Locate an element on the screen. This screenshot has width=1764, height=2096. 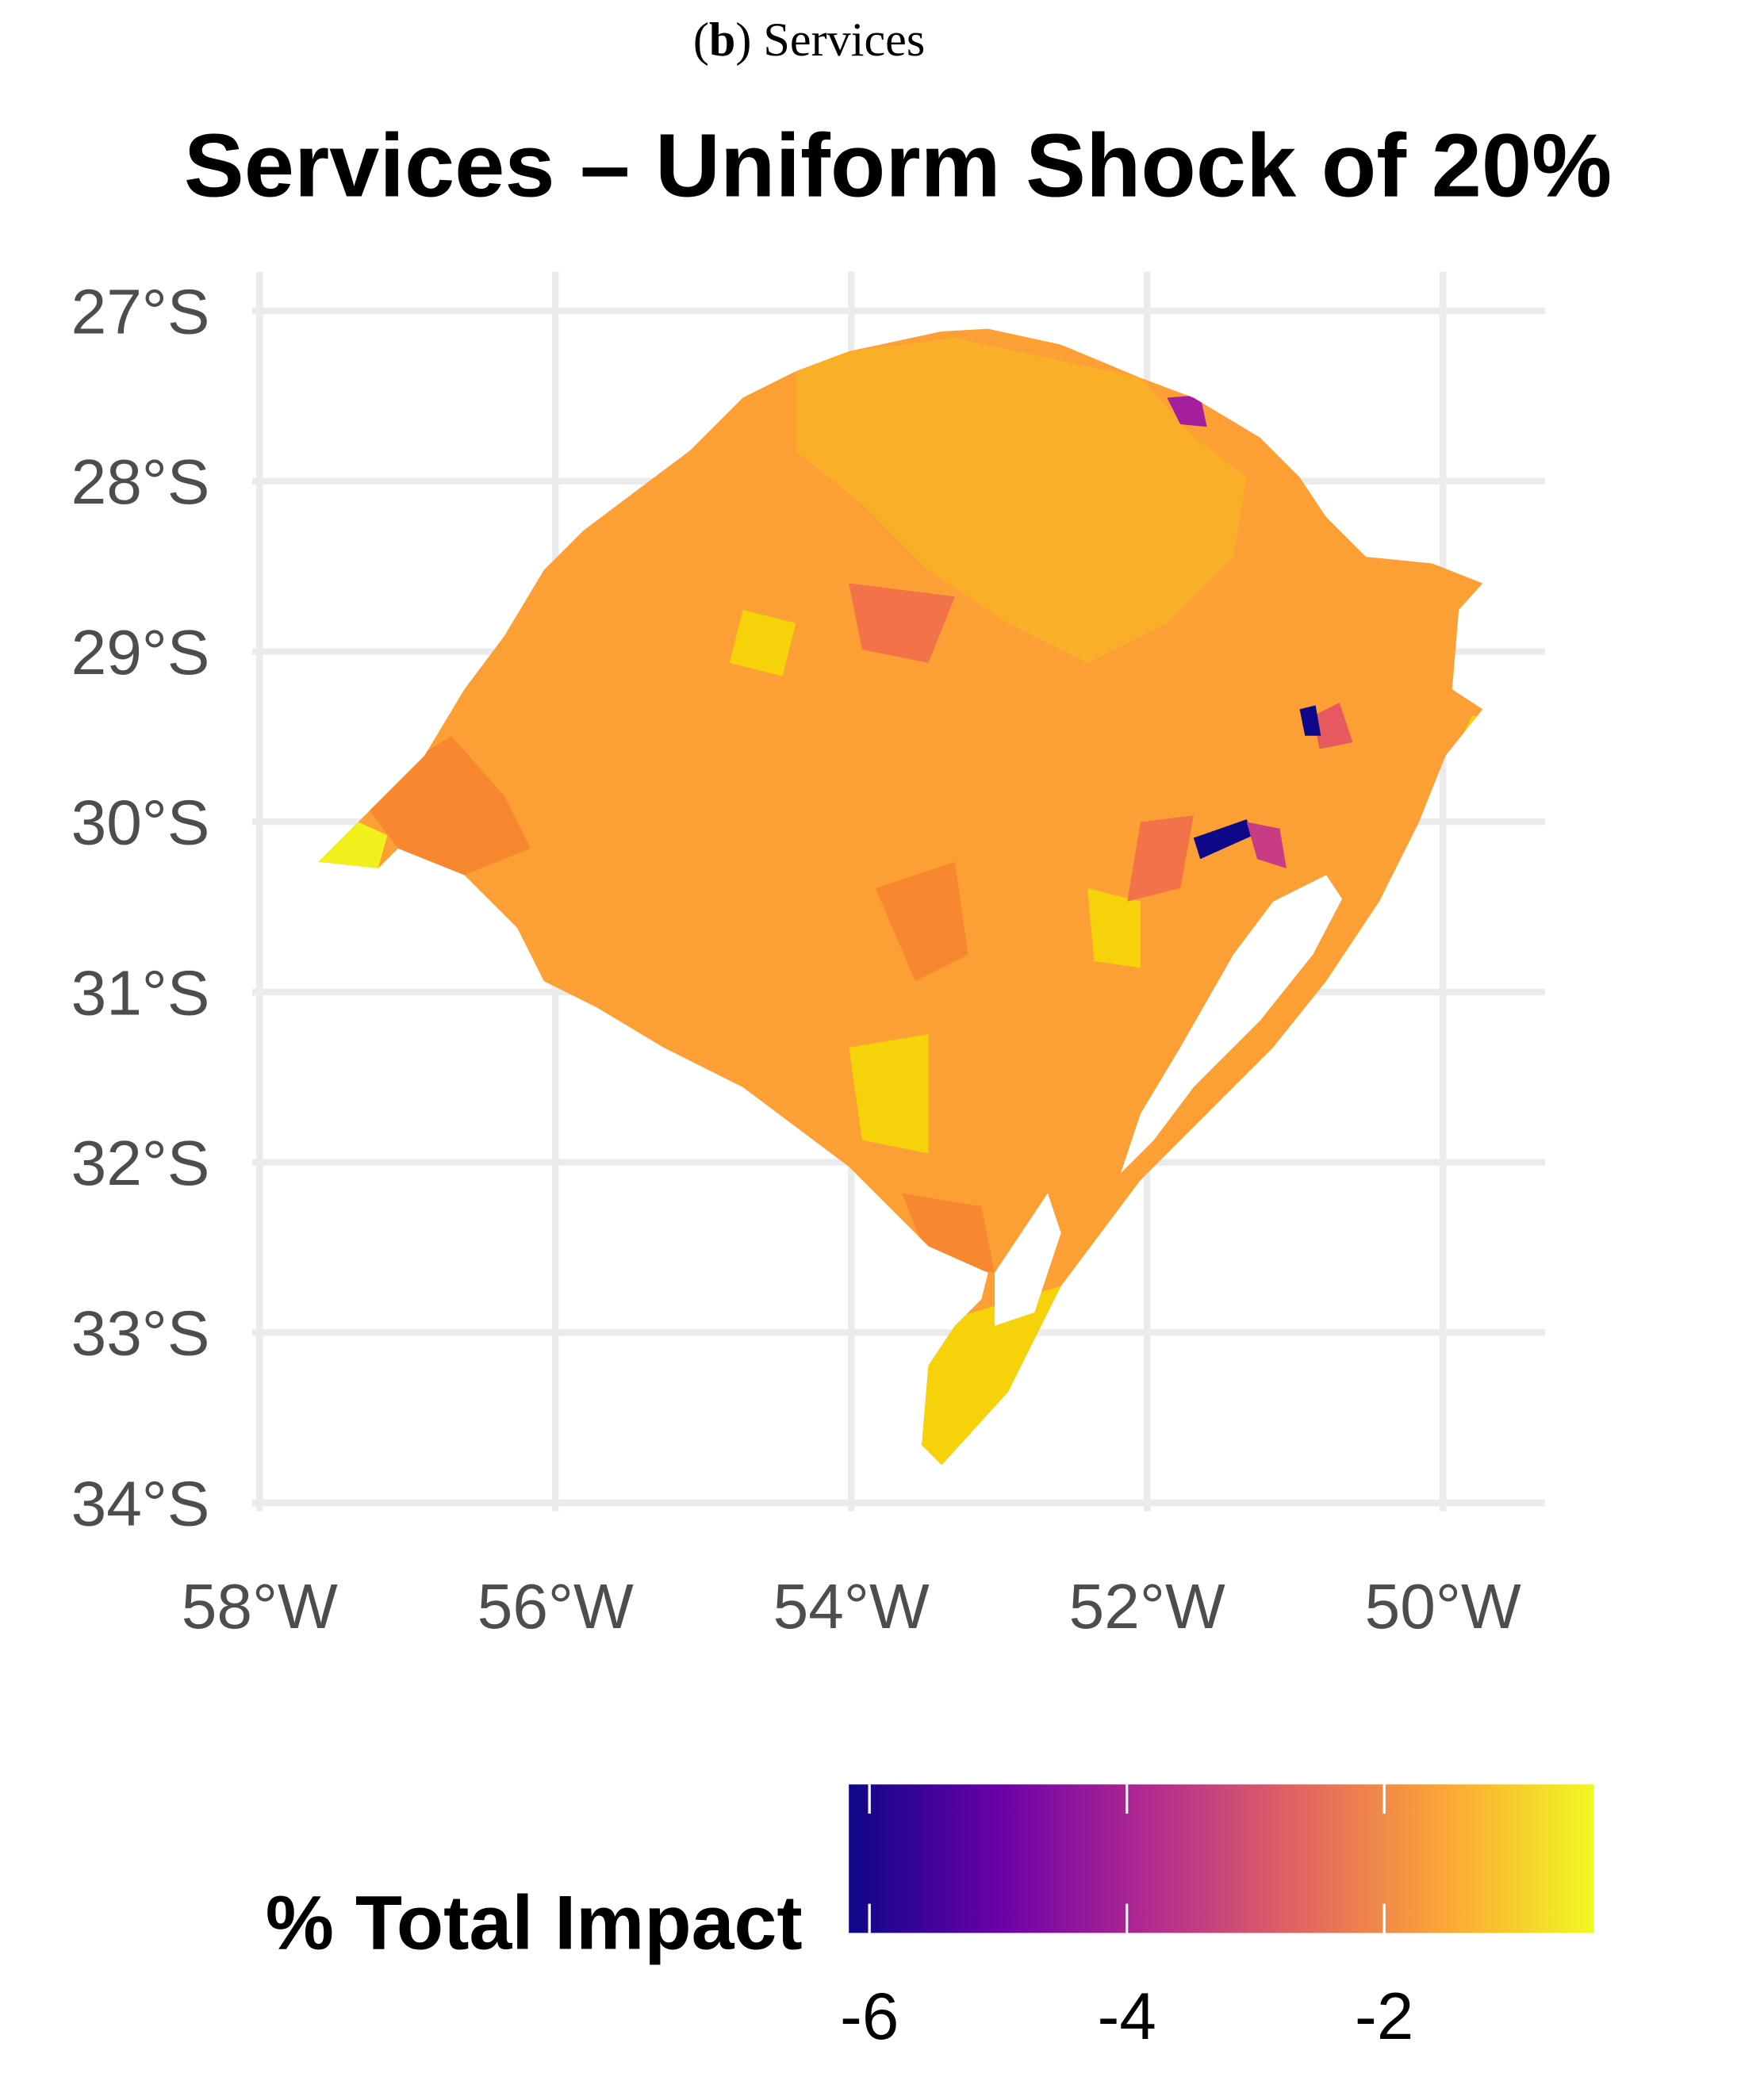
x-tick-label: 52°W is located at coordinates (1147, 1607).